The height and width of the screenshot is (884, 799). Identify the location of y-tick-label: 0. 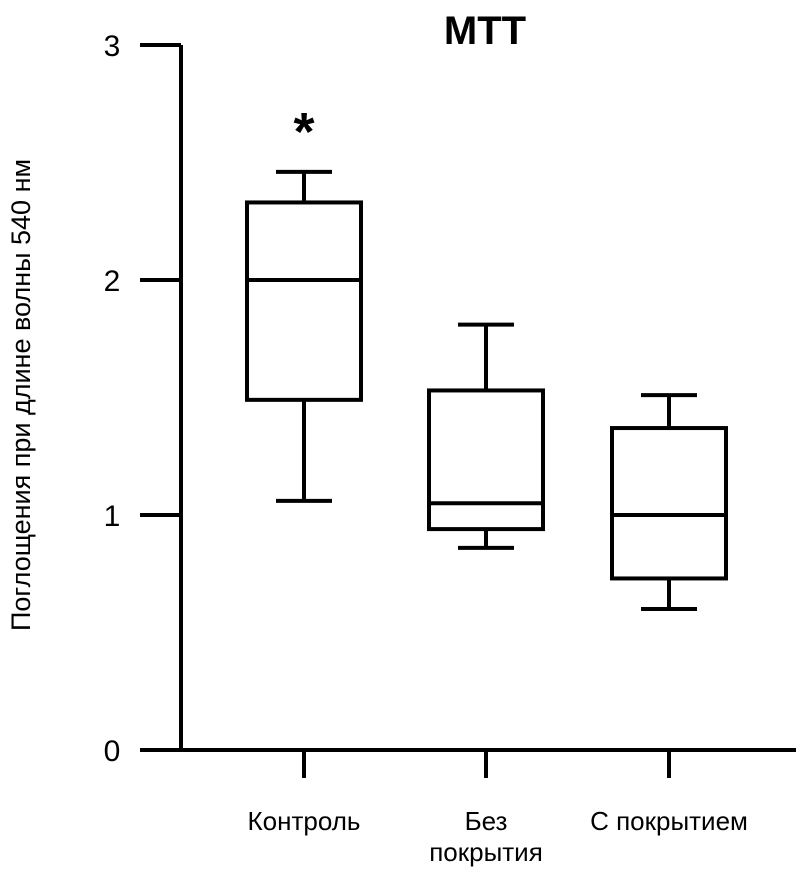
(112, 751).